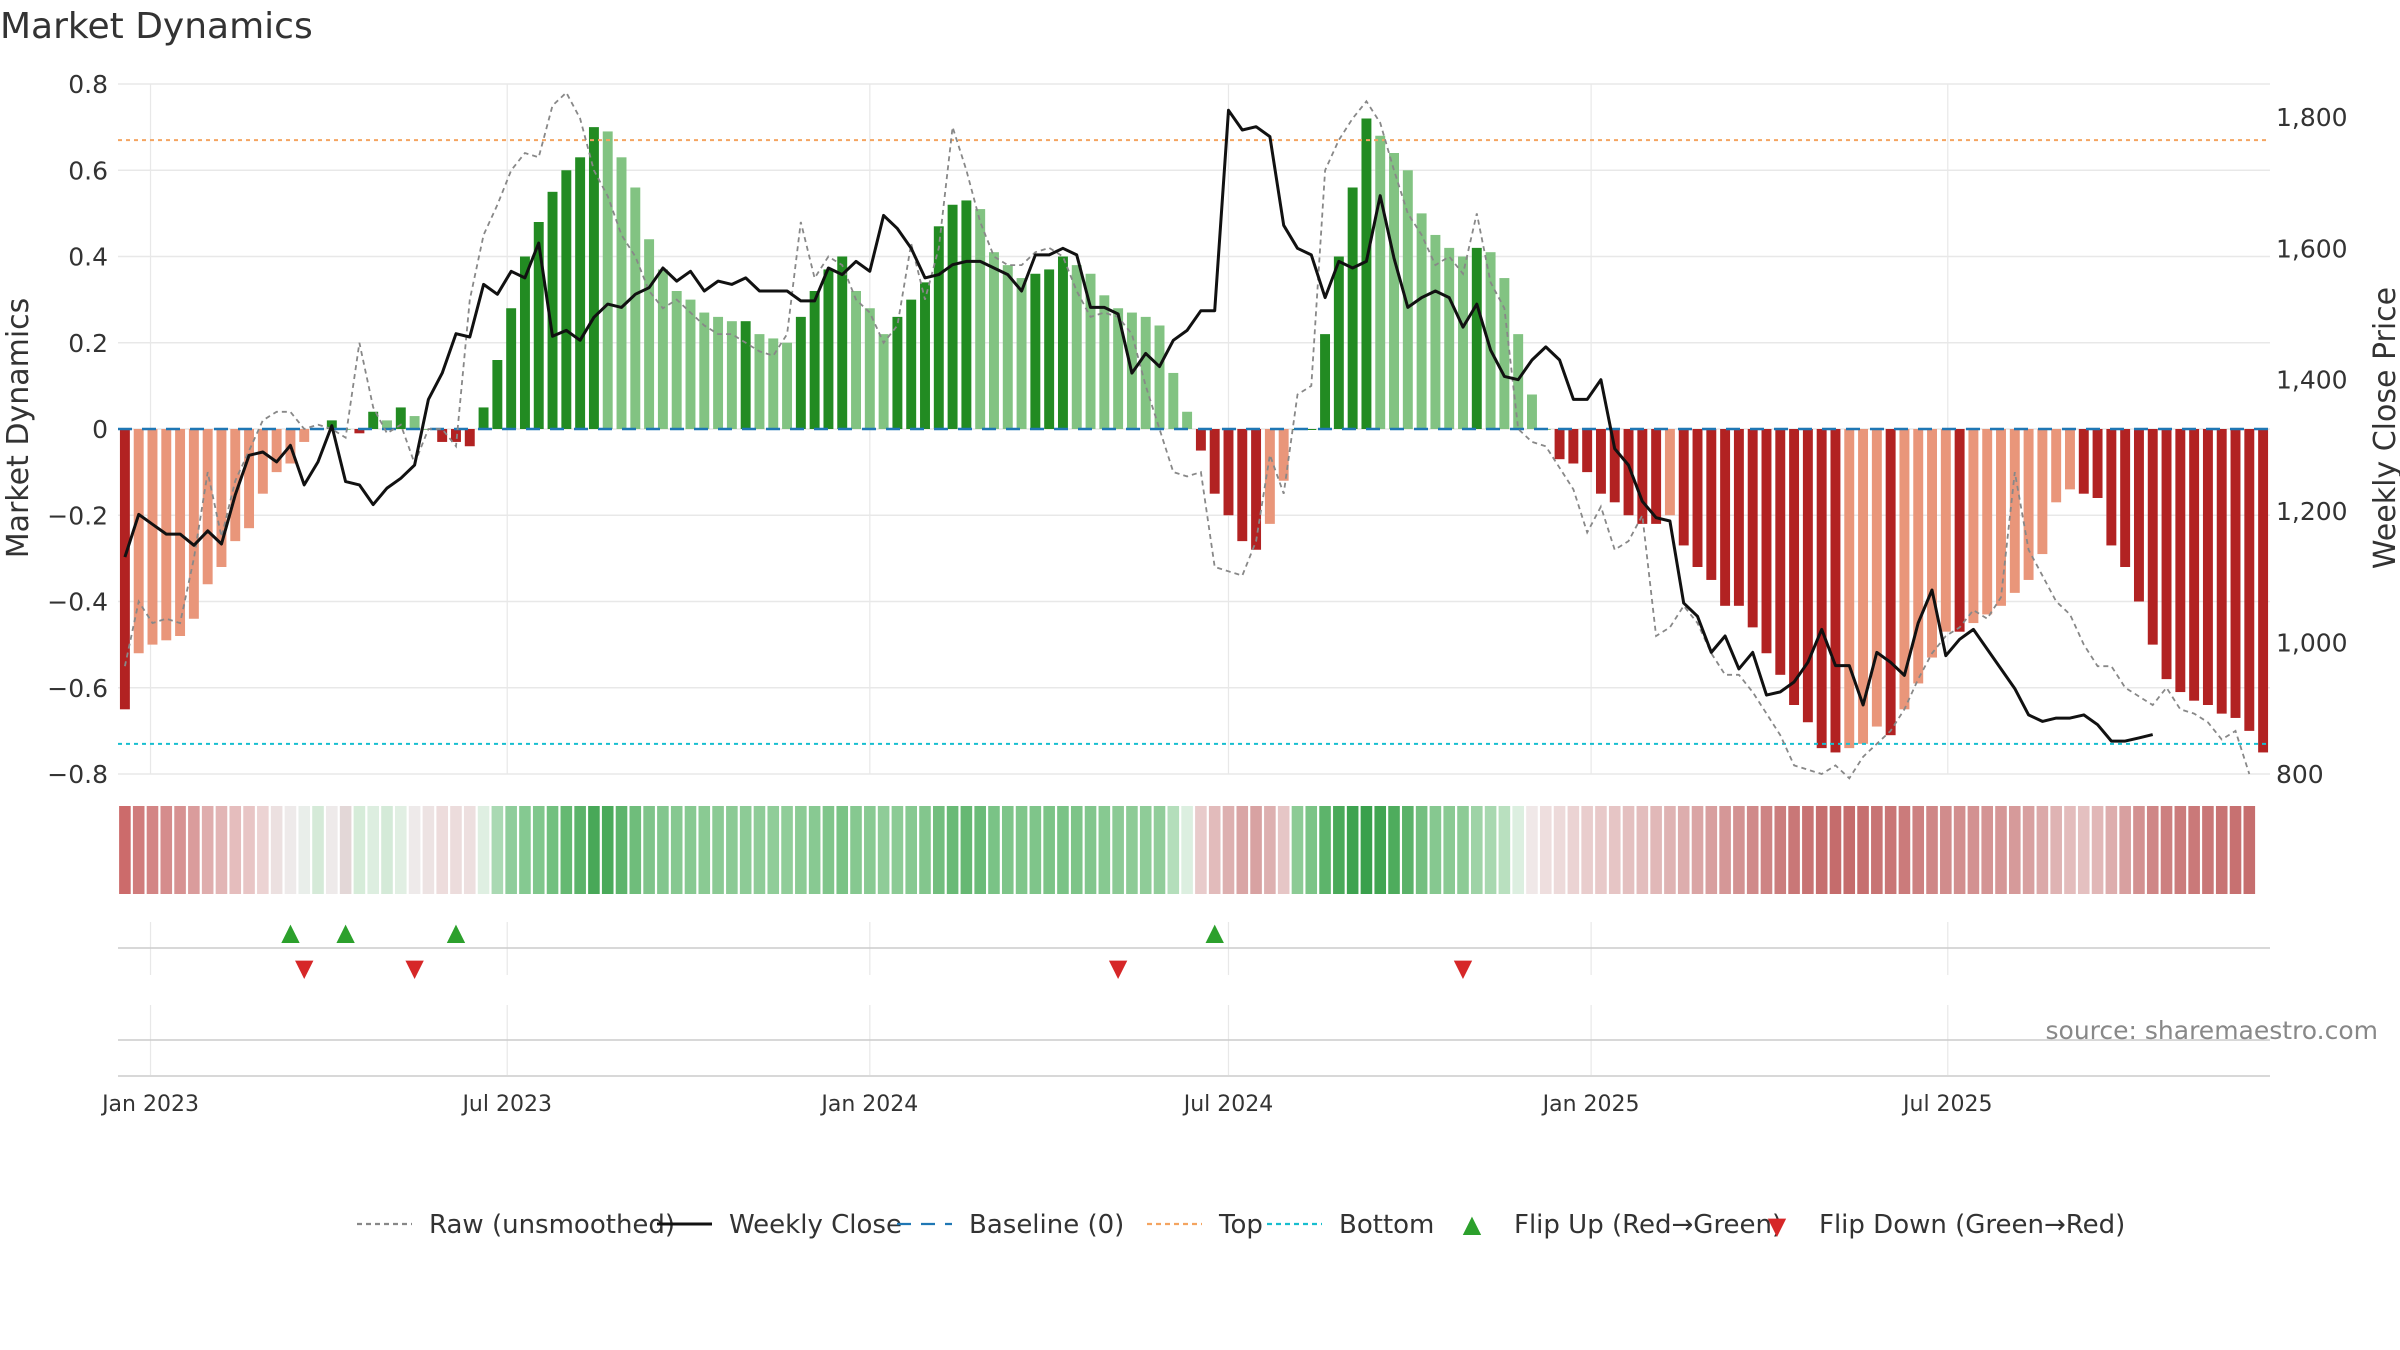 Image resolution: width=2400 pixels, height=1350 pixels. I want to click on empty-panel, so click(1194, 1041).